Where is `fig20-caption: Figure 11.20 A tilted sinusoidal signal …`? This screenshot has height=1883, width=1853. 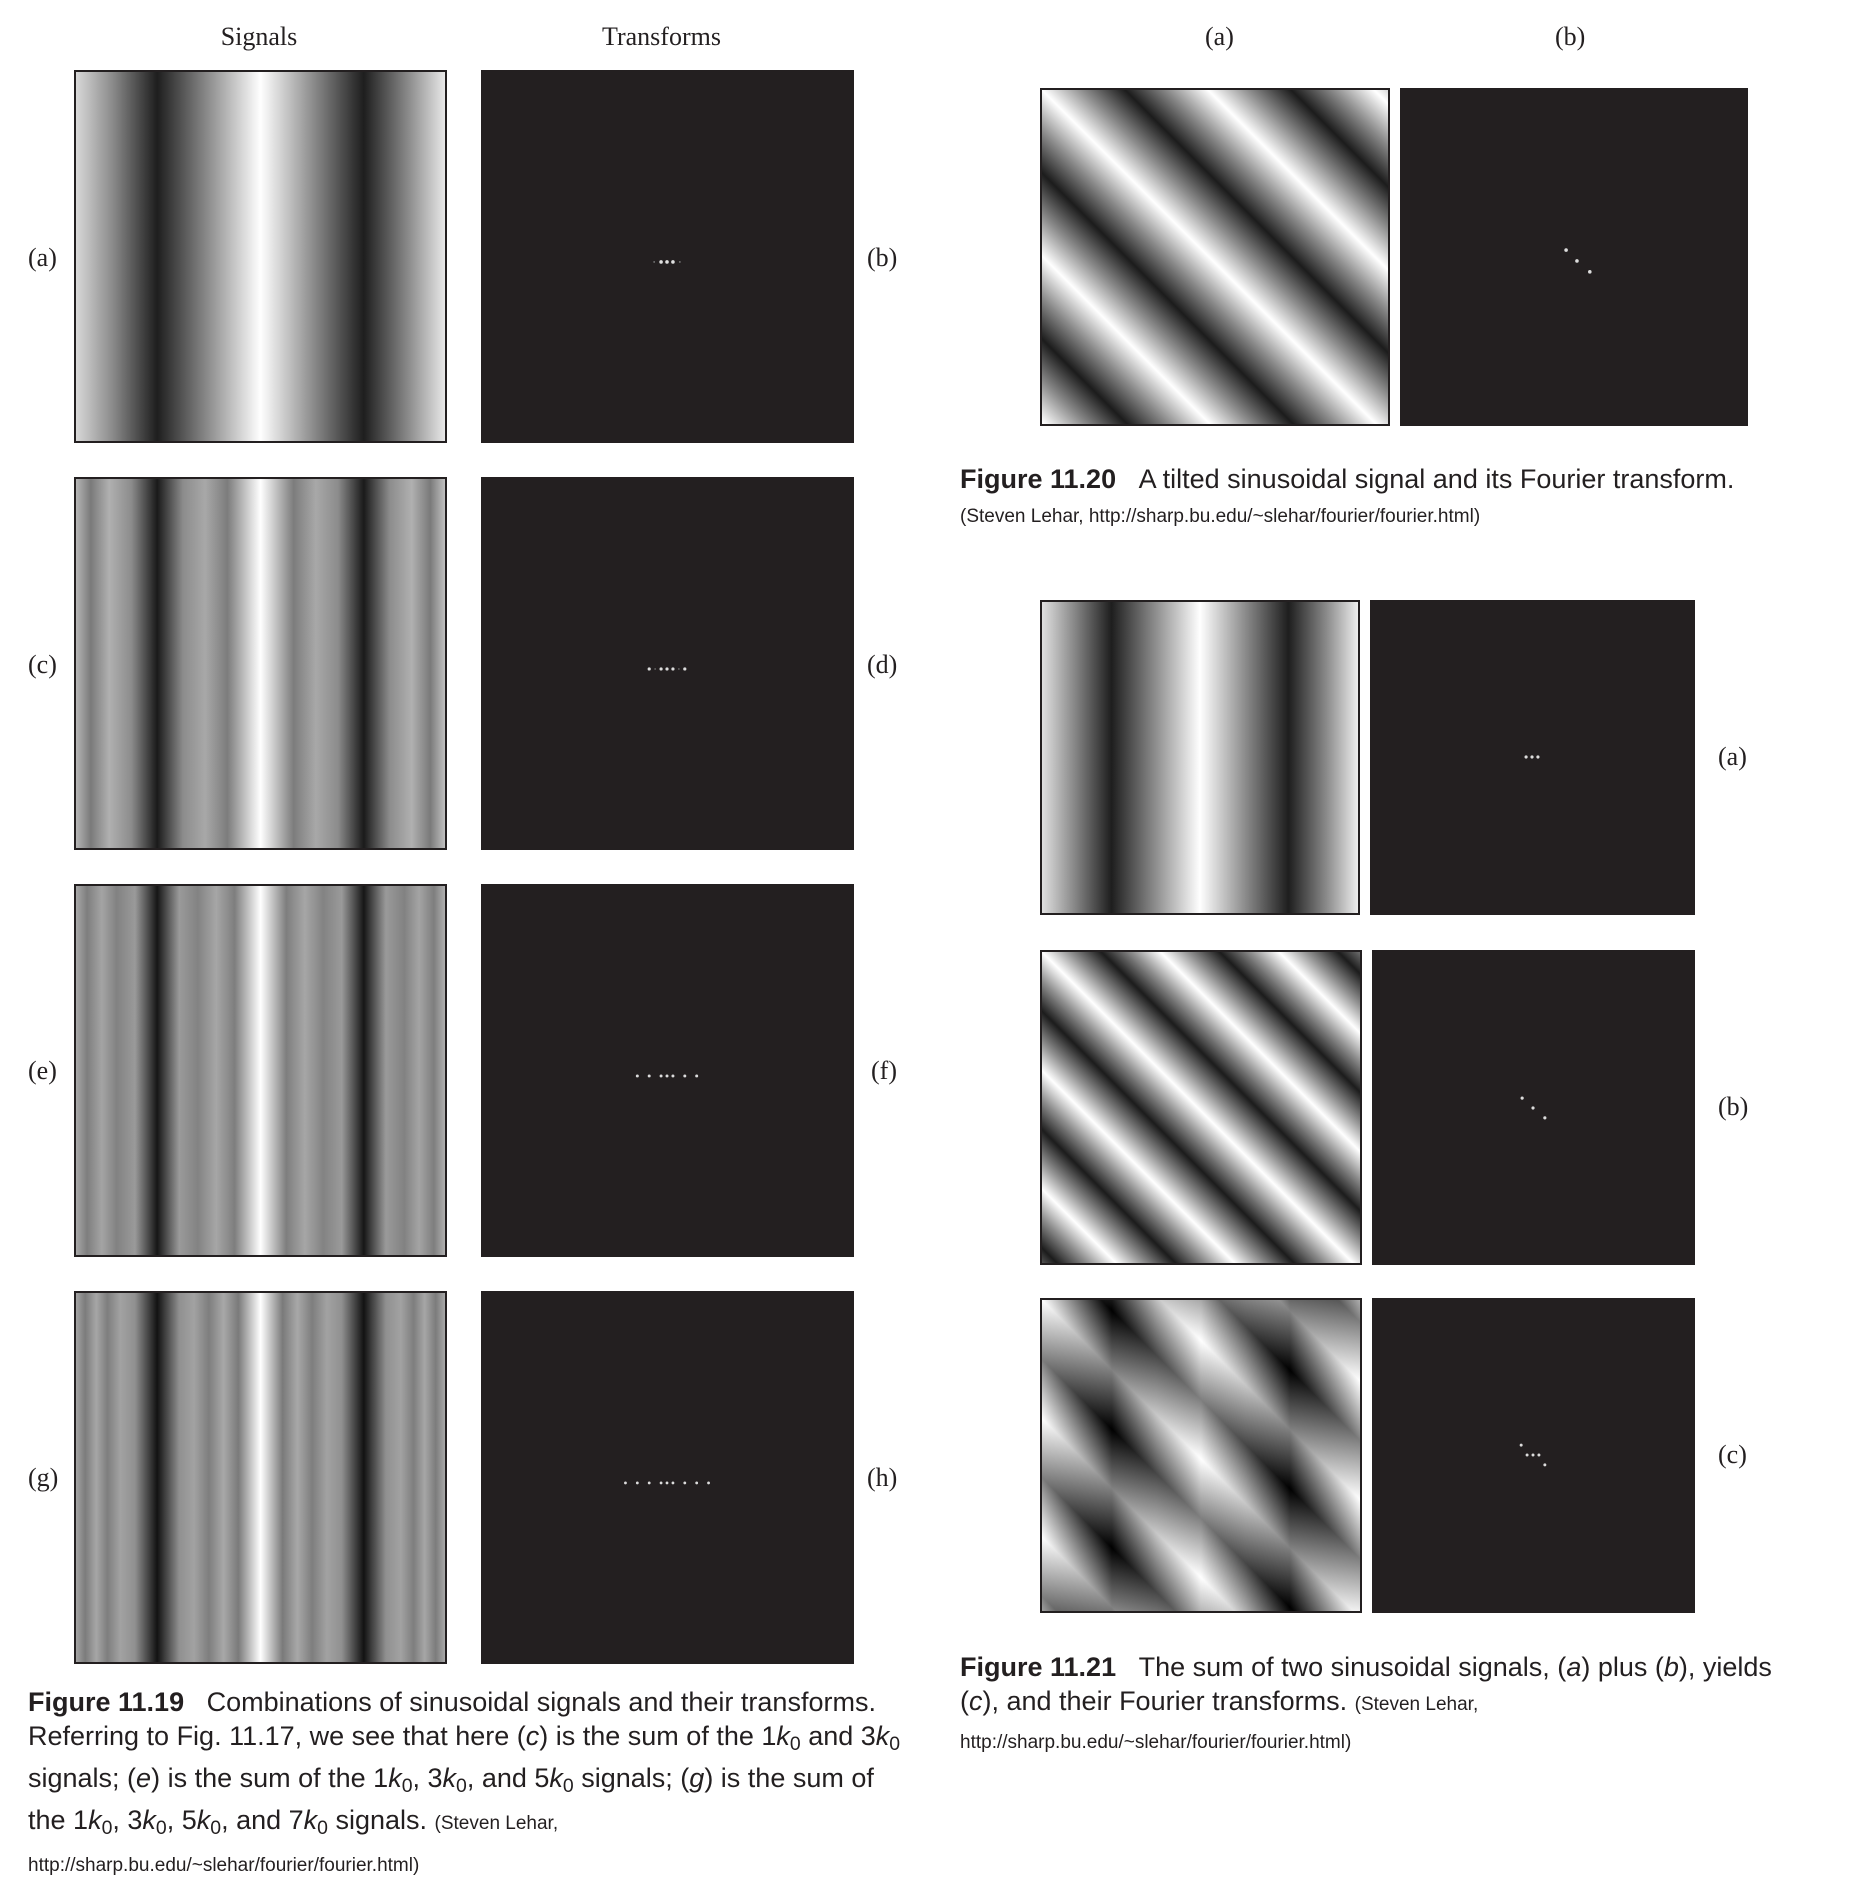
fig20-caption: Figure 11.20 A tilted sinusoidal signal … is located at coordinates (1347, 479).